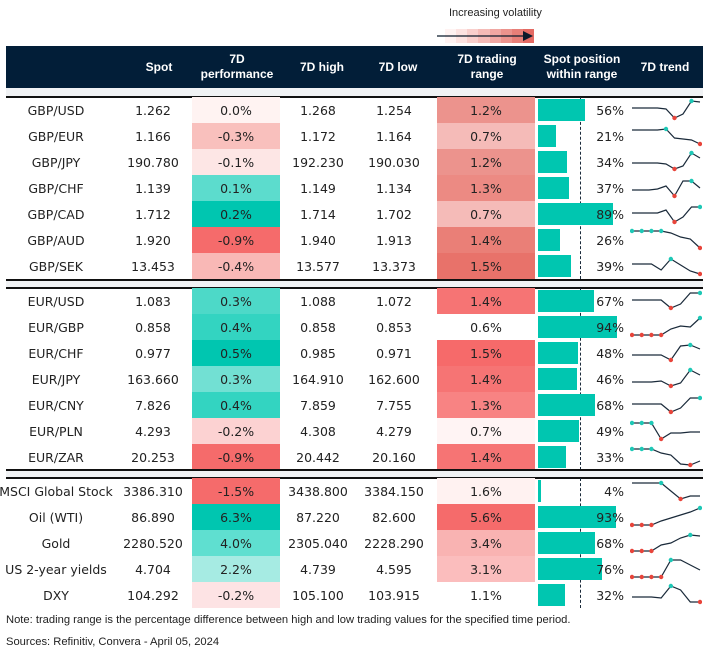  I want to click on instrument-name: EUR/GBP, so click(56, 327).